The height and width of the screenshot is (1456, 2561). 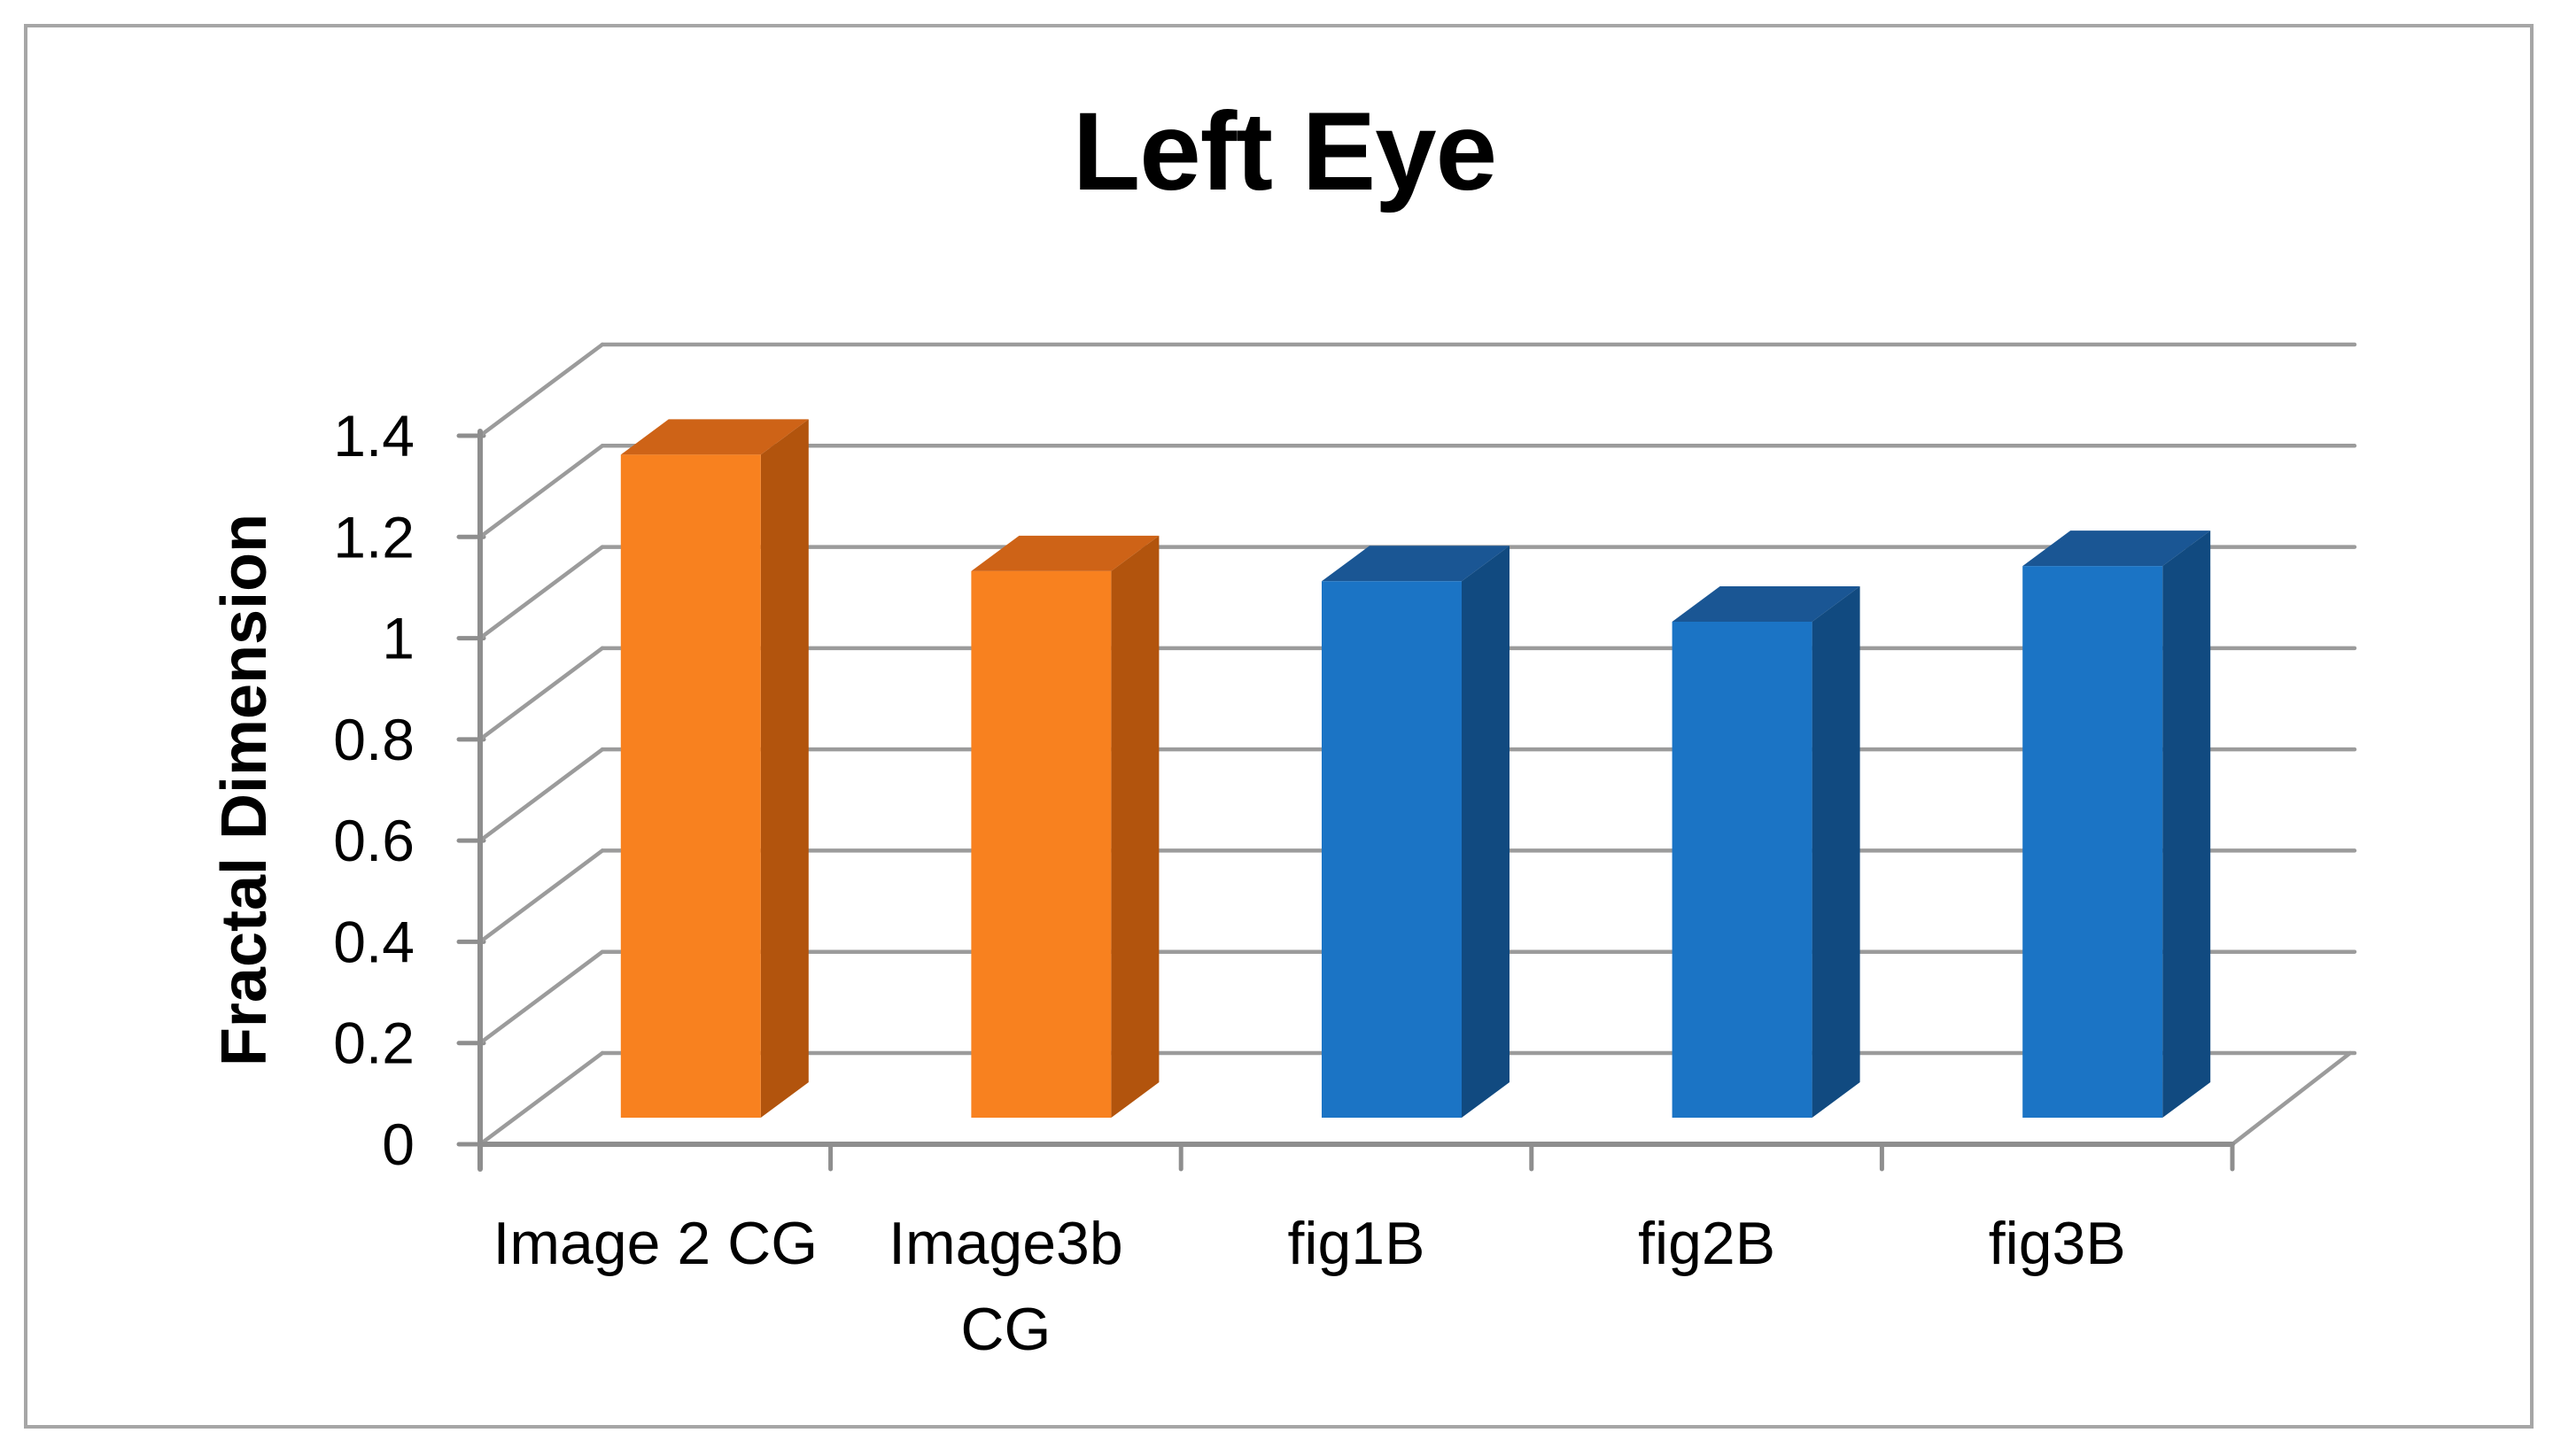 What do you see at coordinates (1284, 151) in the screenshot?
I see `chart-title: Left Eye` at bounding box center [1284, 151].